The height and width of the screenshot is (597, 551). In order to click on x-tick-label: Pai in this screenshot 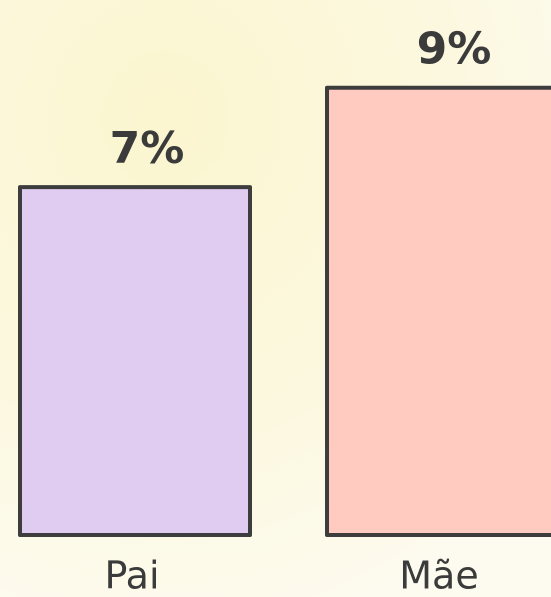, I will do `click(131, 575)`.